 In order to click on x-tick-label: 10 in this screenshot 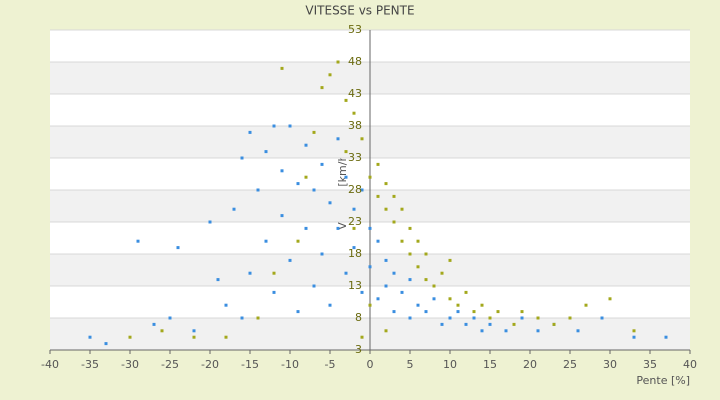, I will do `click(450, 364)`.